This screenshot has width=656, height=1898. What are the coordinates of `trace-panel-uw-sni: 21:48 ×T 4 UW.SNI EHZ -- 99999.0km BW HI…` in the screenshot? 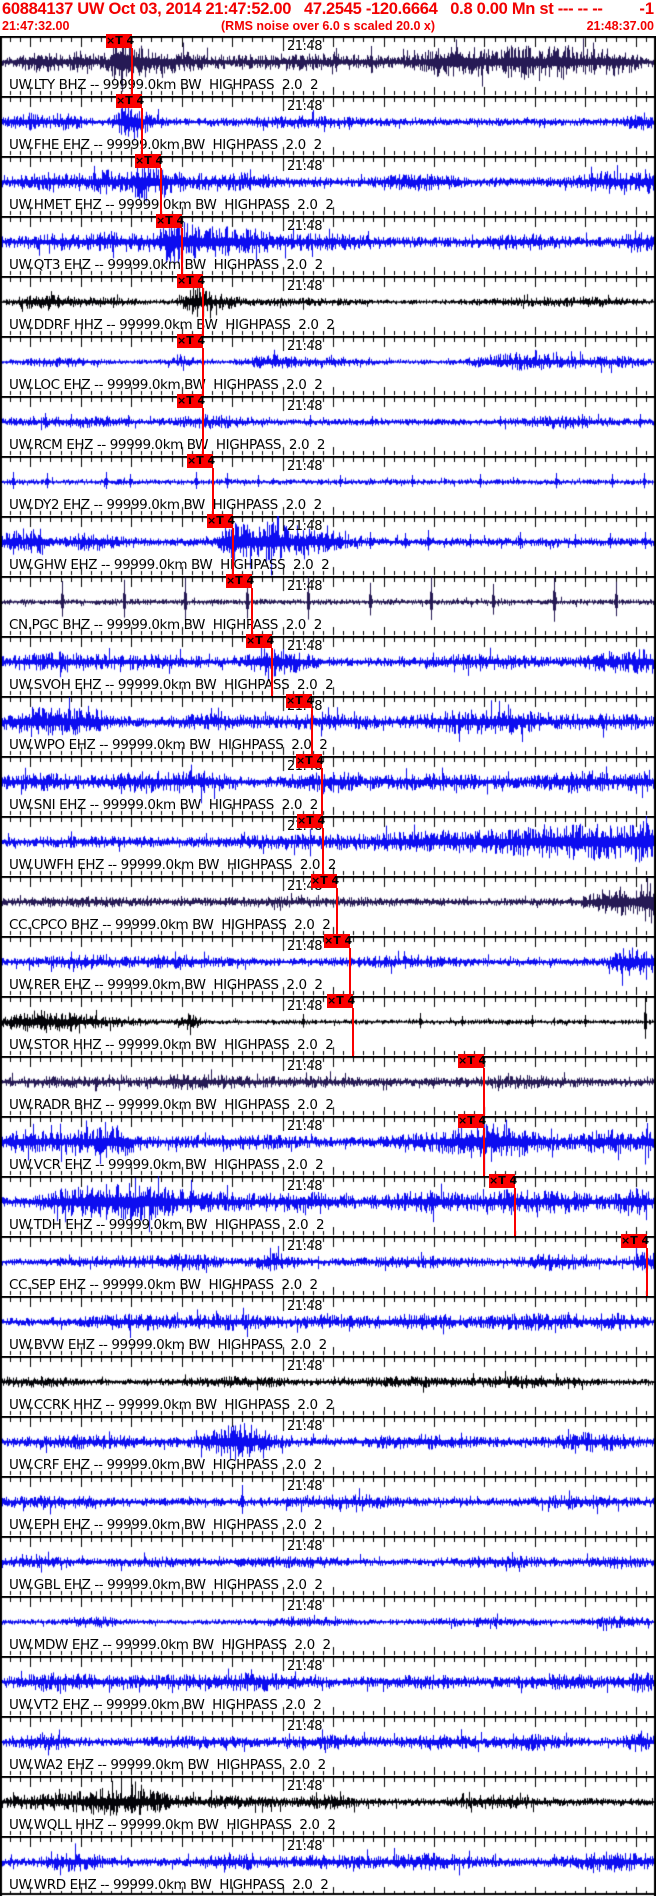 It's located at (328, 785).